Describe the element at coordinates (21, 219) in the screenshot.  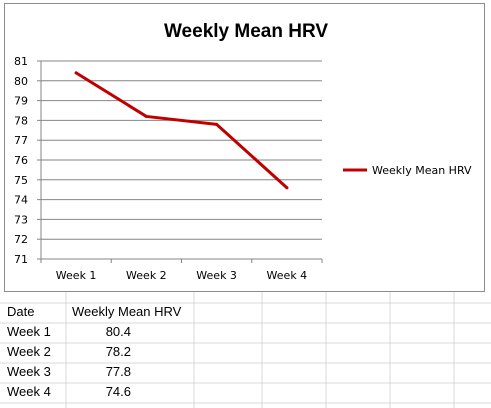
I see `y-tick-label: 73` at that location.